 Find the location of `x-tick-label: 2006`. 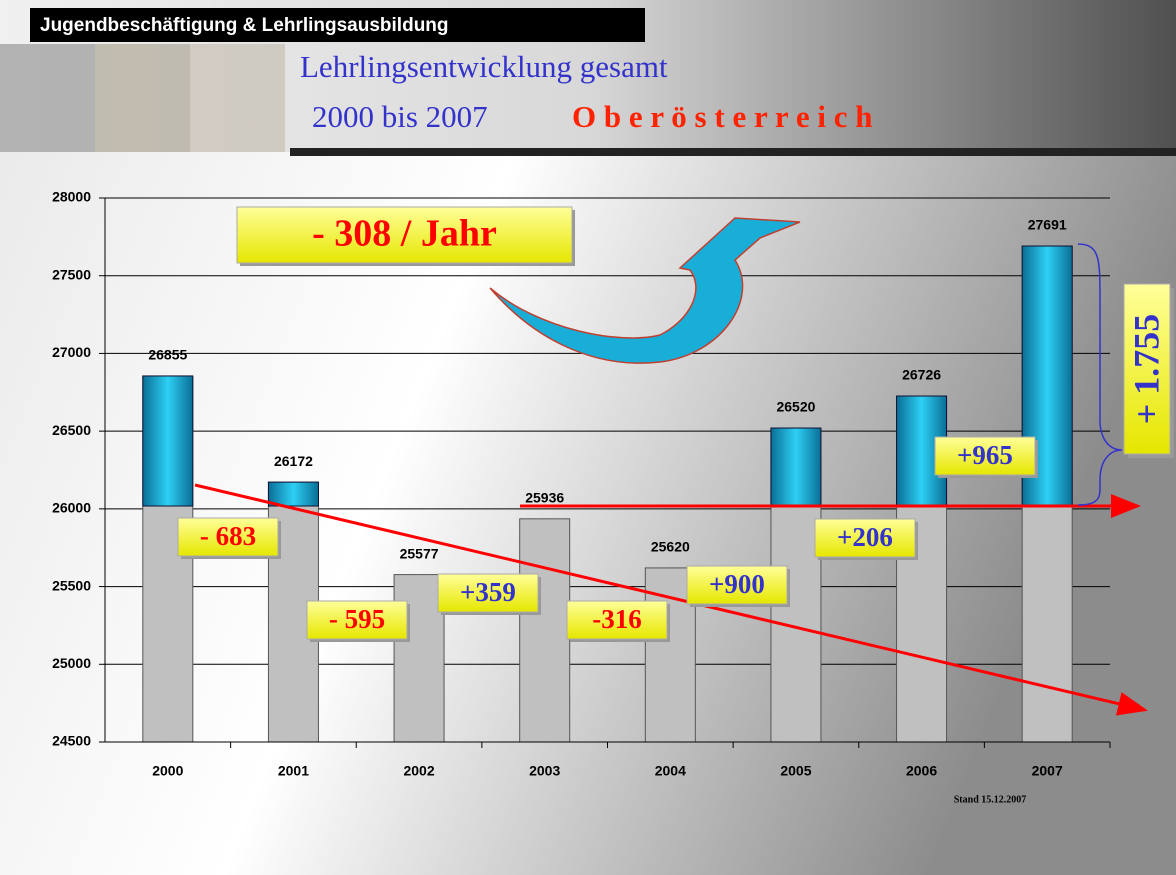

x-tick-label: 2006 is located at coordinates (921, 771).